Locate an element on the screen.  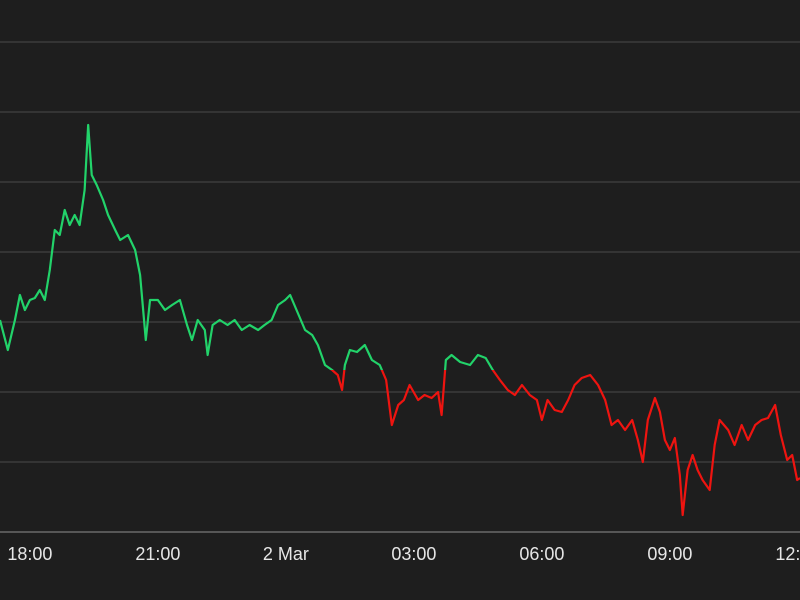
x-tick-label: 2 Mar is located at coordinates (286, 554).